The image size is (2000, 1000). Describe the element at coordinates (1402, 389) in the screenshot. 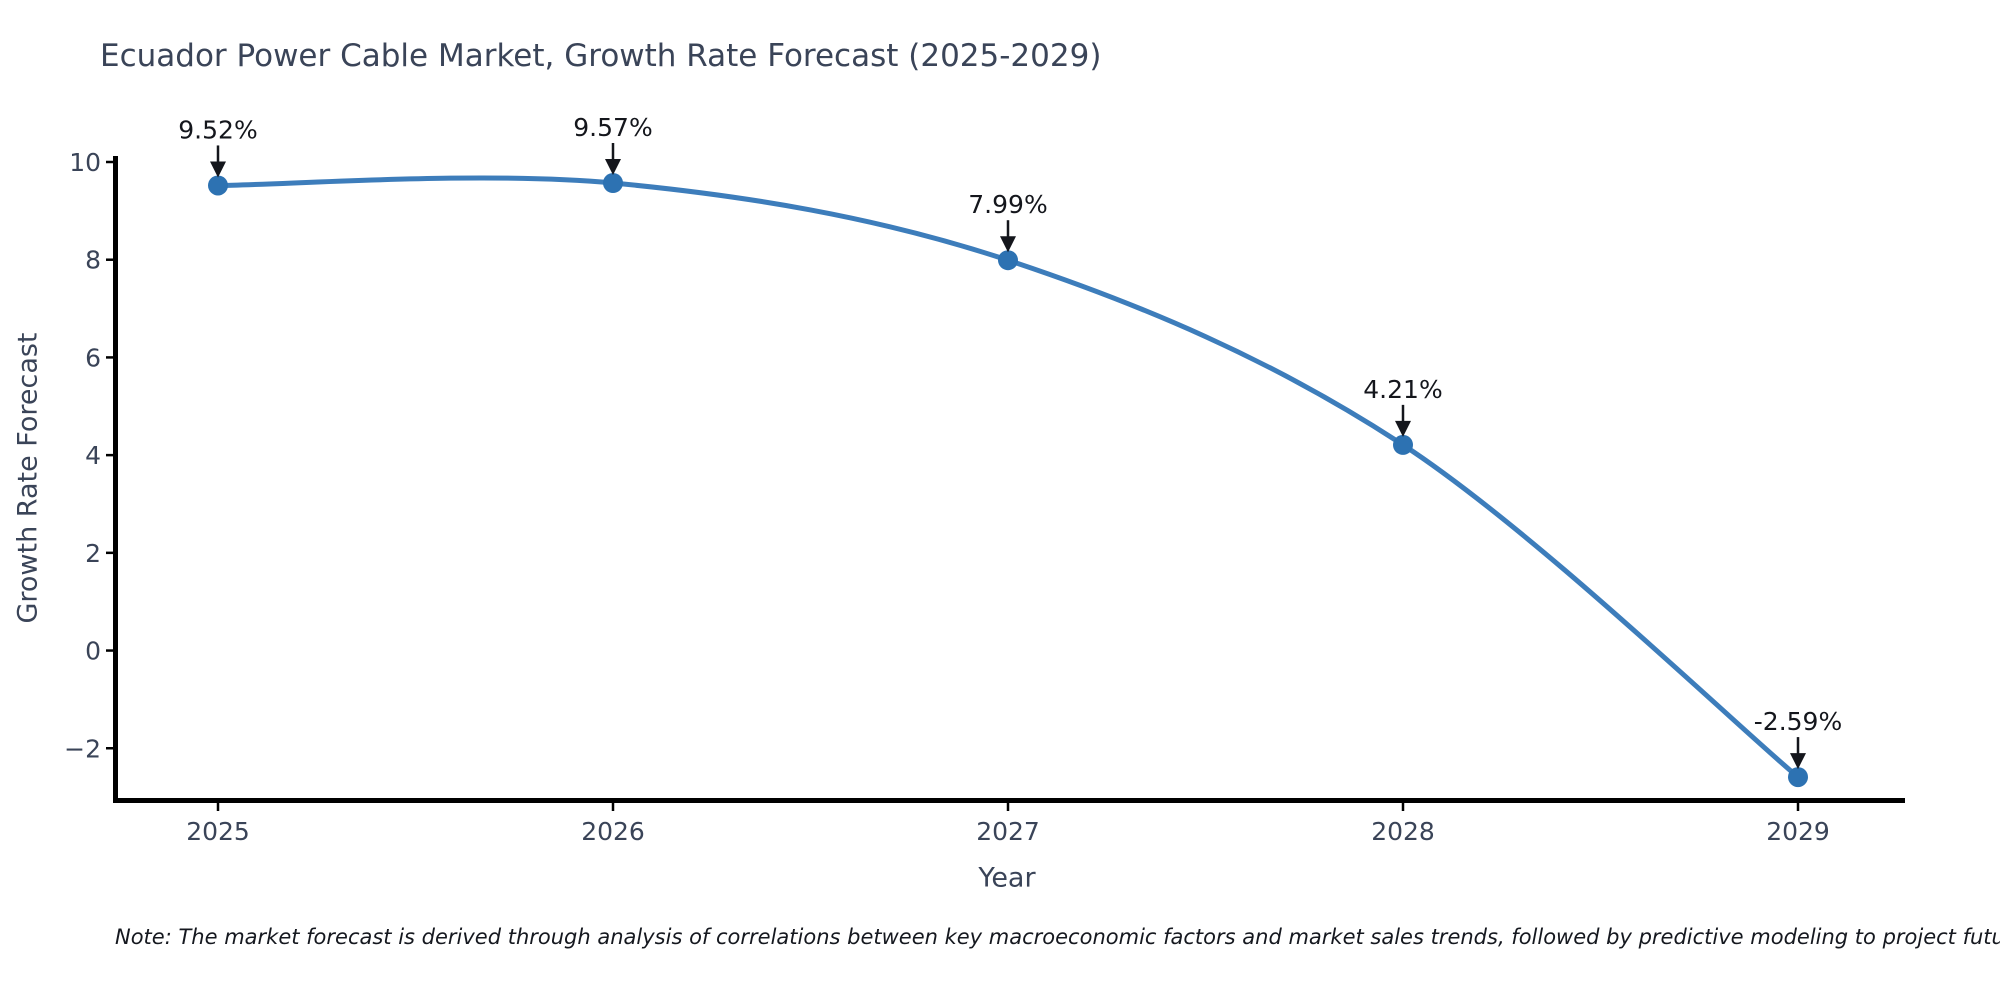

I see `annotation-label-2028: 4.21%` at that location.